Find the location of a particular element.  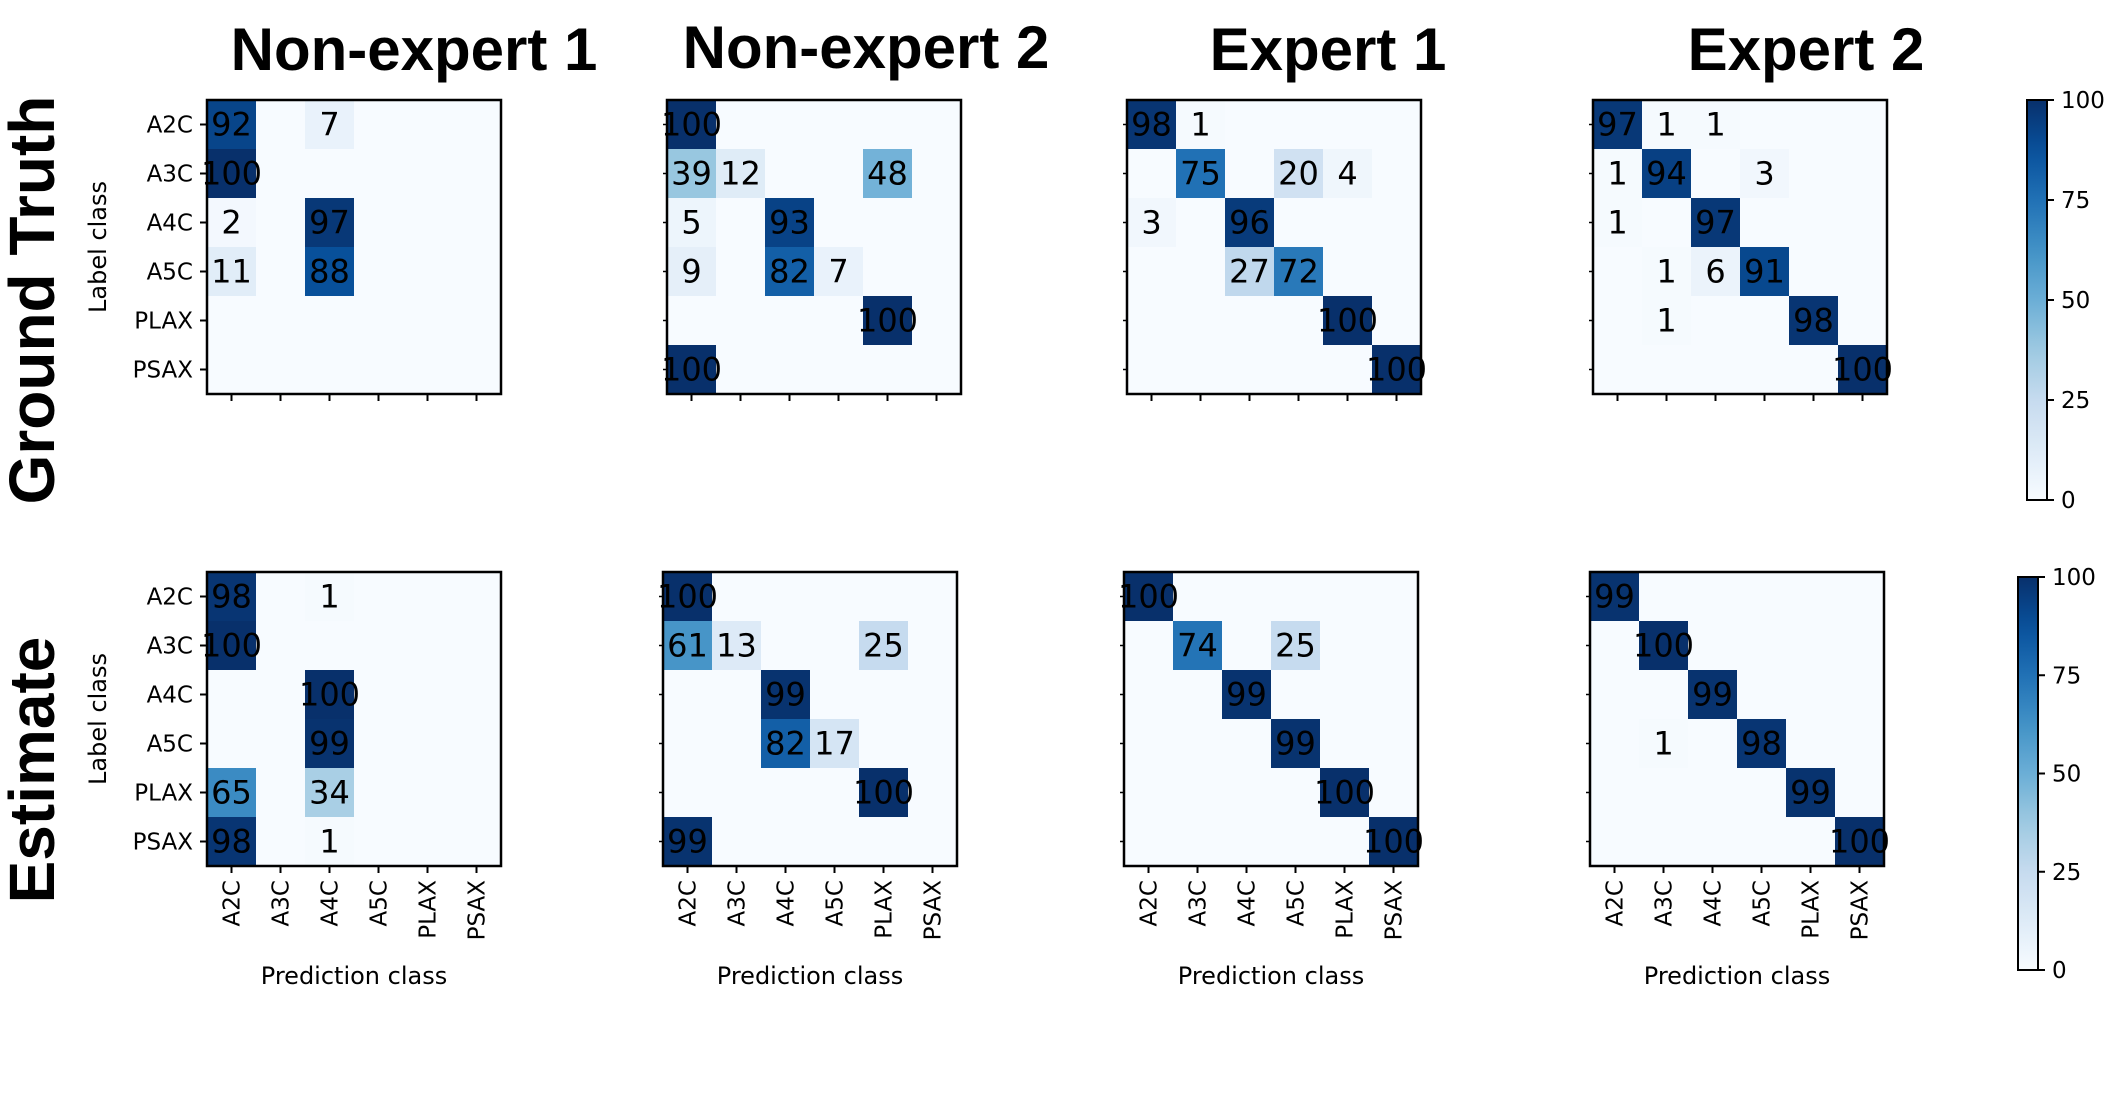

y-tick-label: A2C is located at coordinates (170, 598).